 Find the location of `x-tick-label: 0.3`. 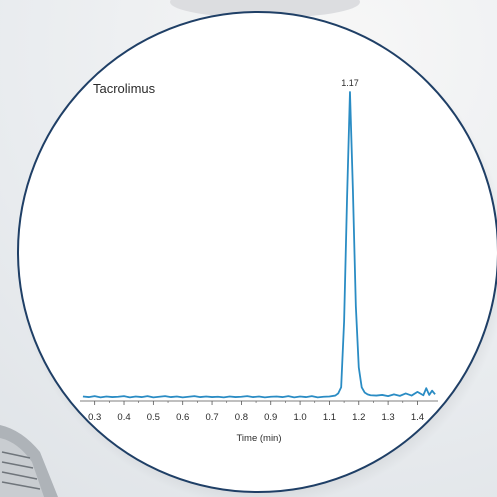

x-tick-label: 0.3 is located at coordinates (94, 417).